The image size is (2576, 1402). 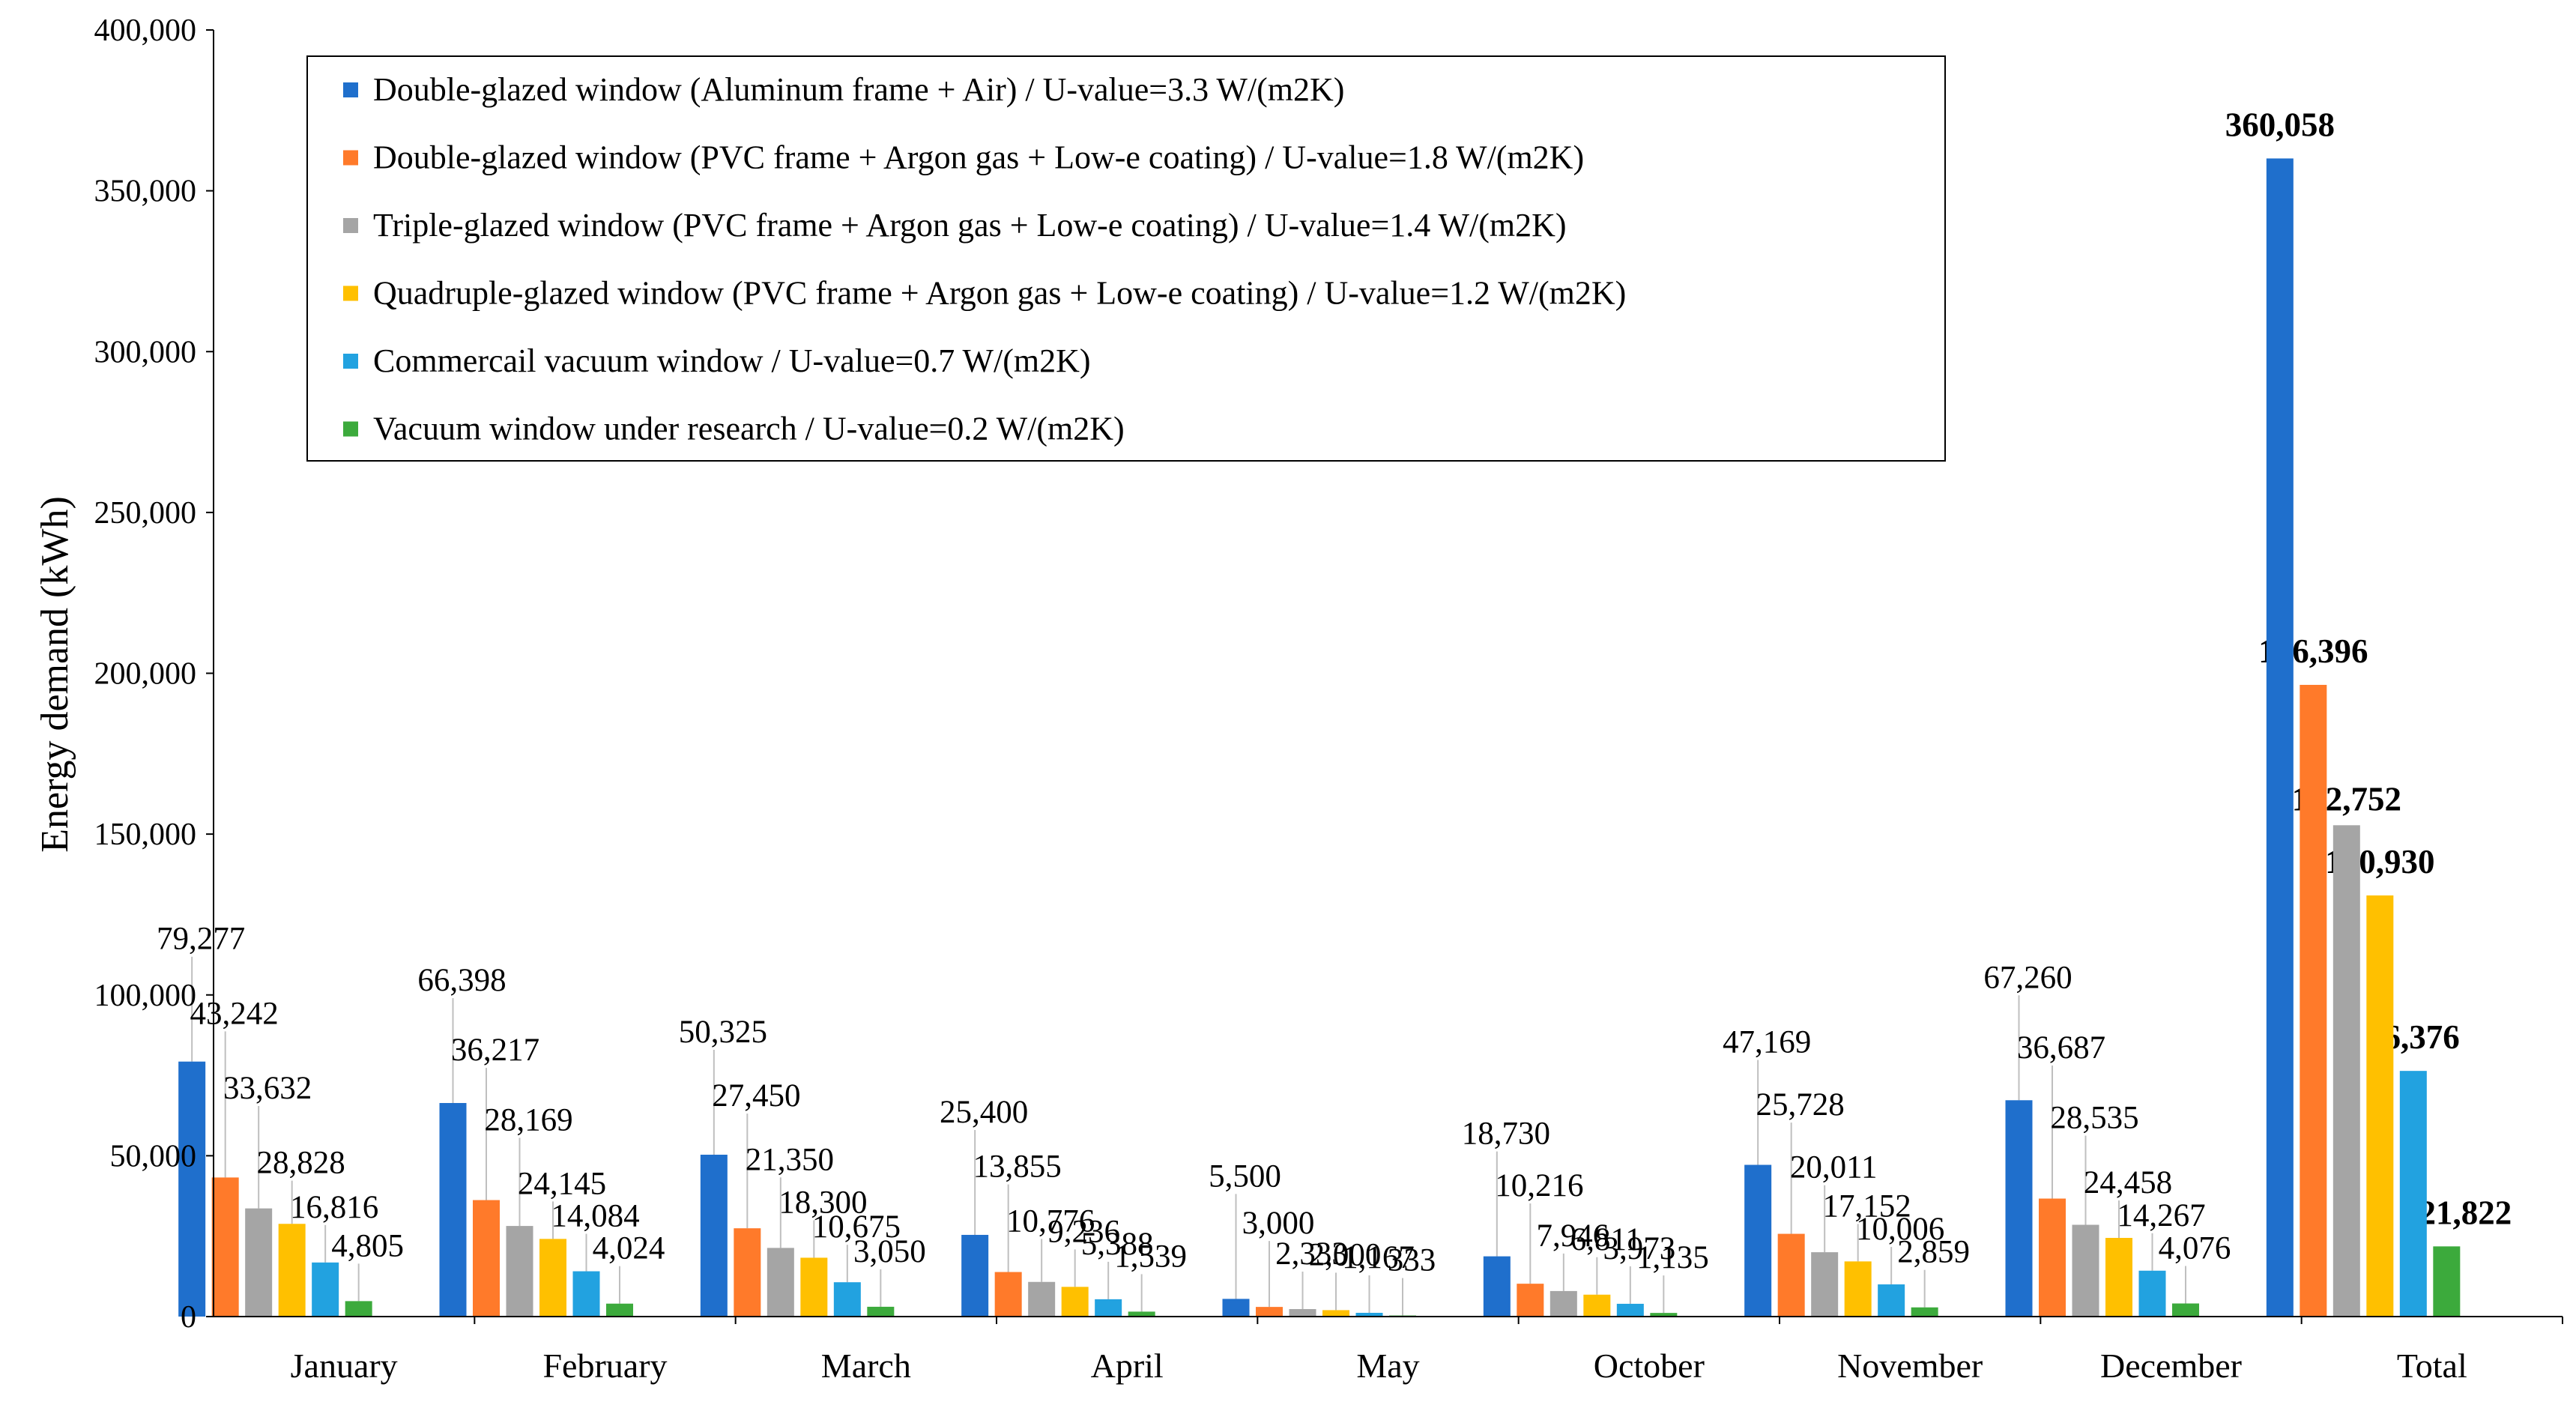 What do you see at coordinates (1539, 1185) in the screenshot?
I see `data-label: 10,216` at bounding box center [1539, 1185].